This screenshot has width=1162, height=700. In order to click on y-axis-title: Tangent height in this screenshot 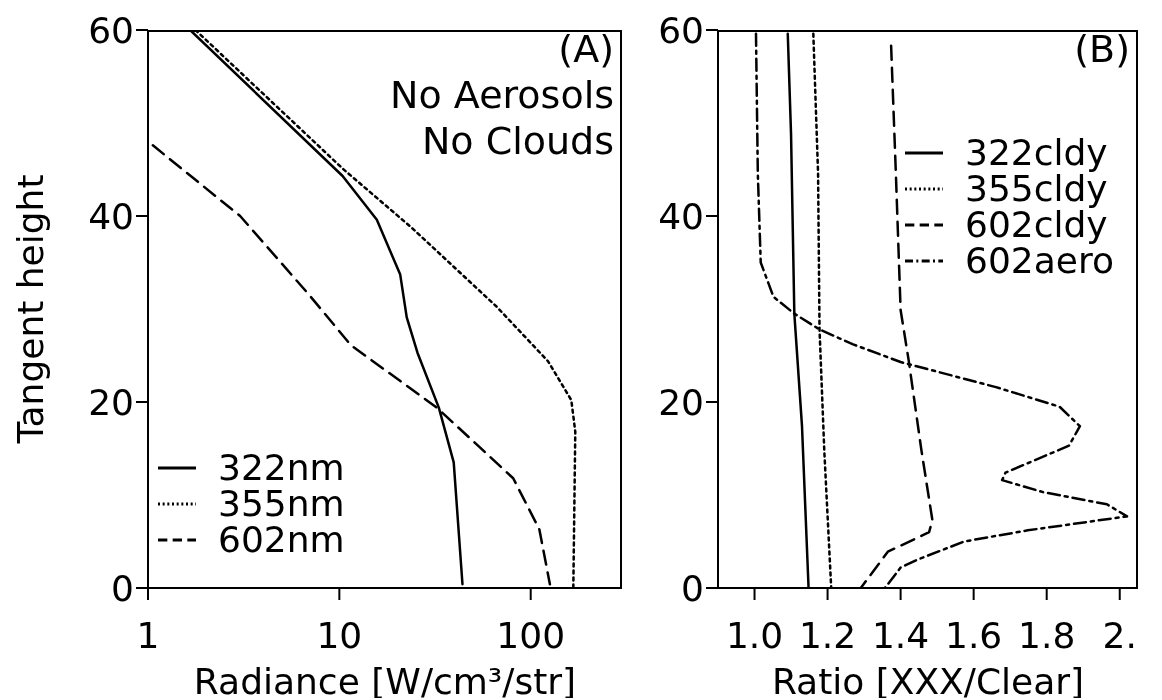, I will do `click(30, 309)`.